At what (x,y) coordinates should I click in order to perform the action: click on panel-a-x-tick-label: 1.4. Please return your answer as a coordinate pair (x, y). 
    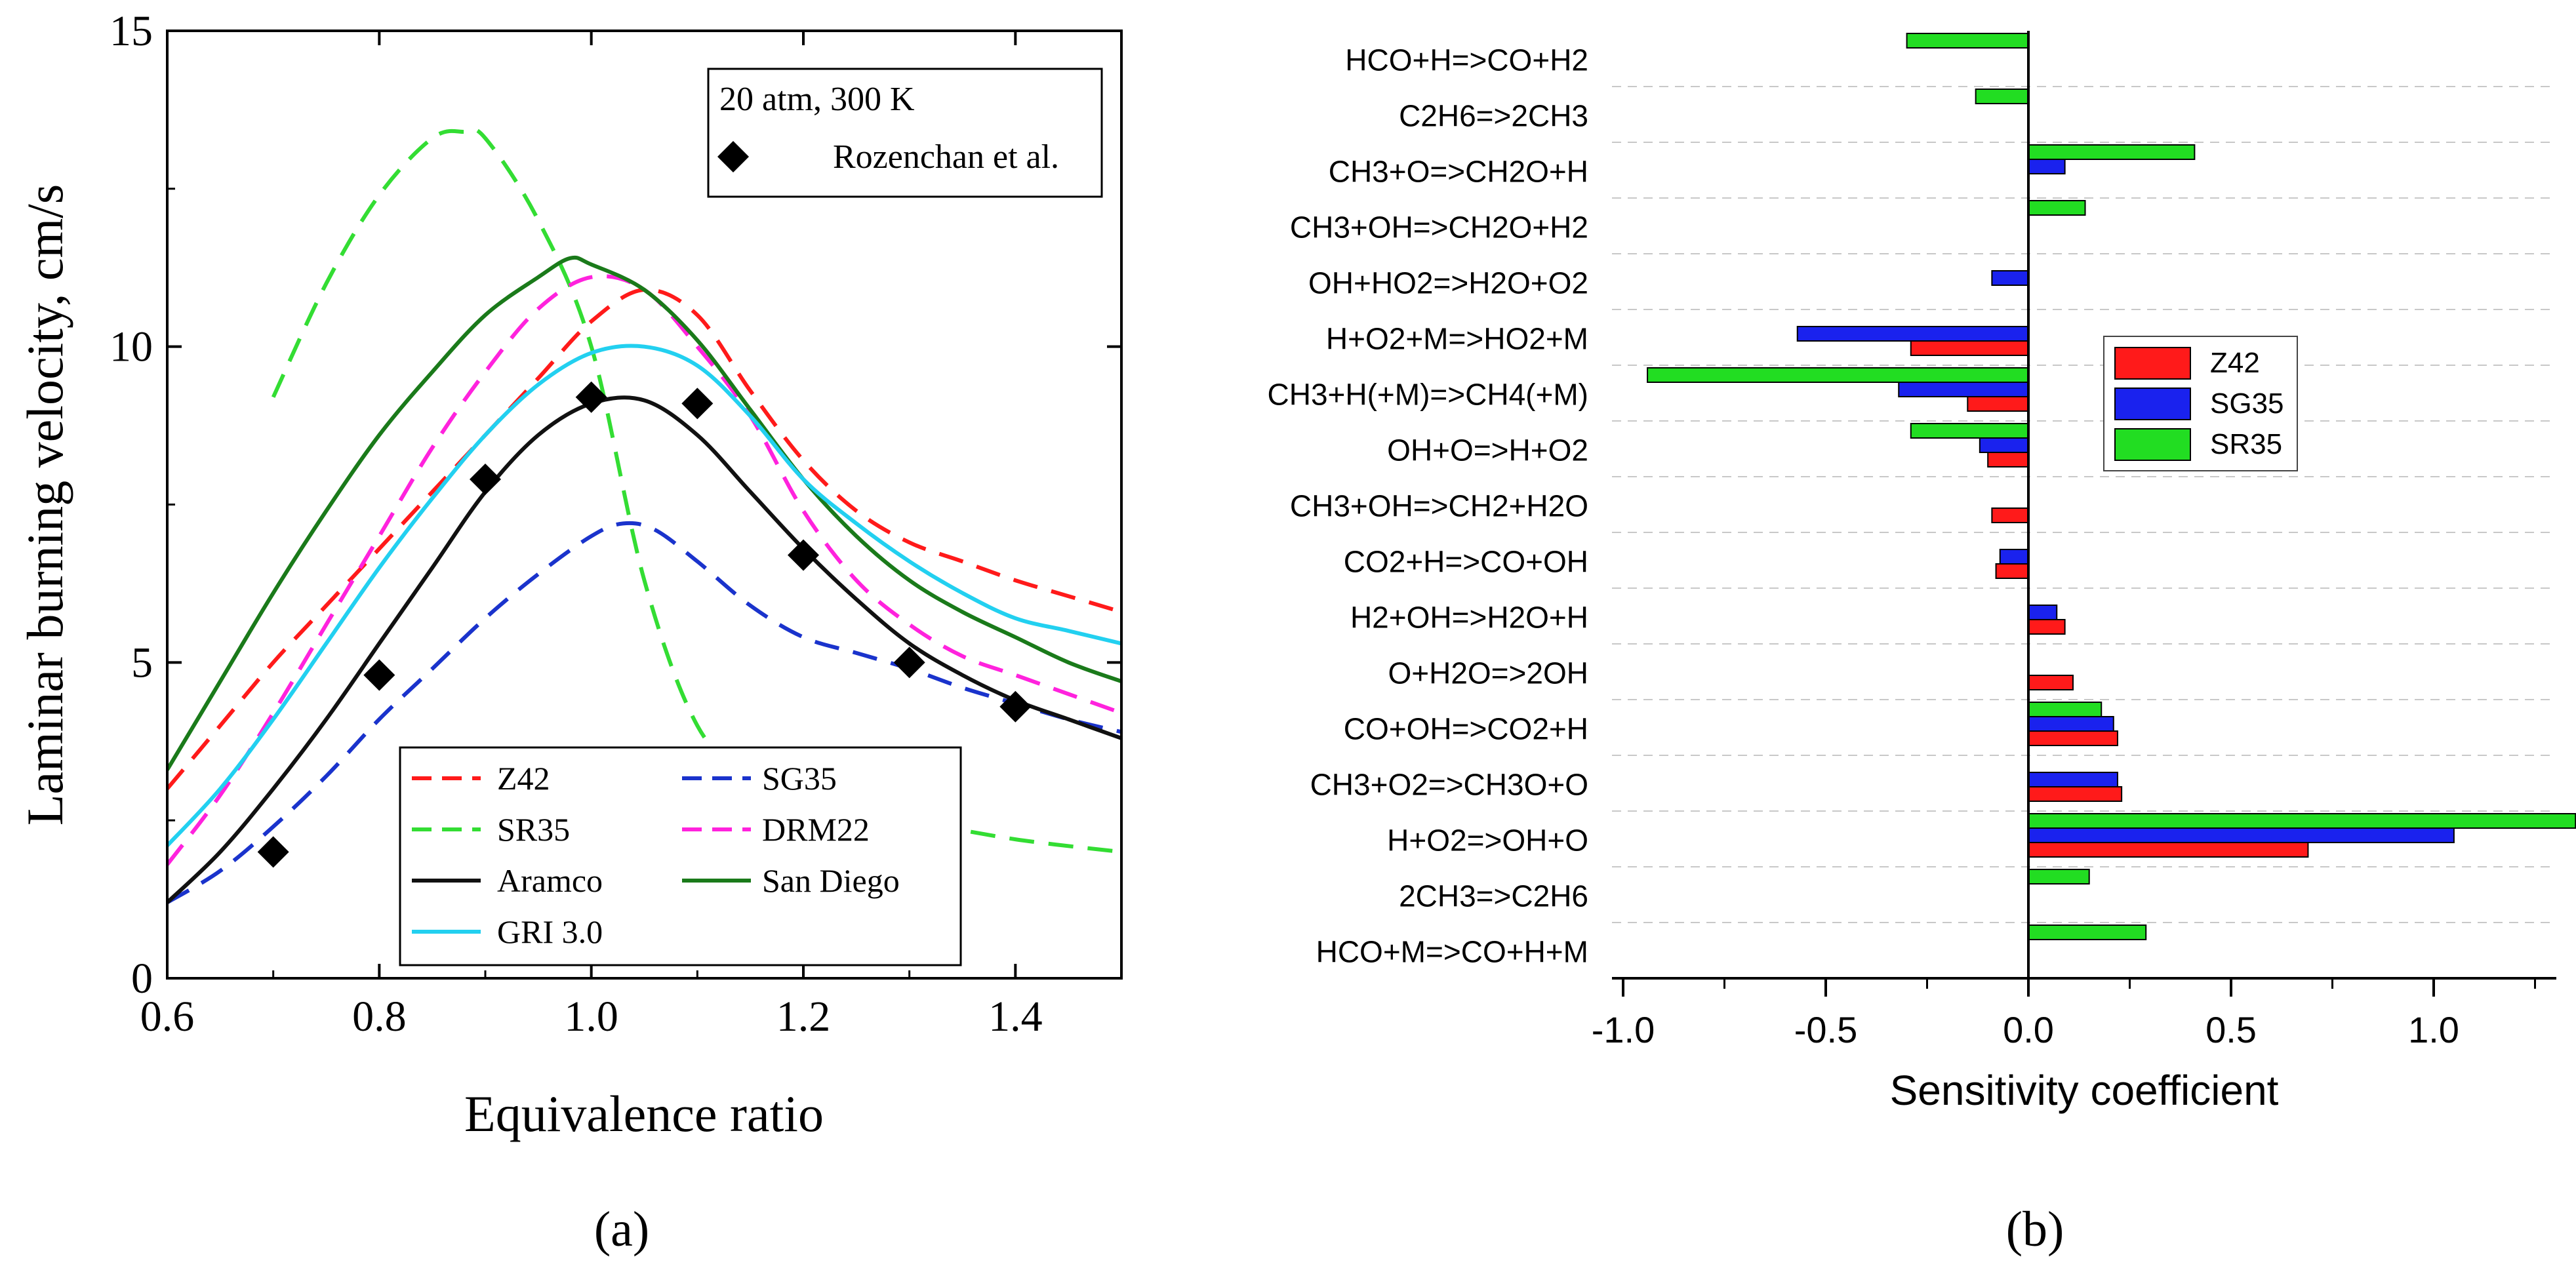
    Looking at the image, I should click on (1015, 1017).